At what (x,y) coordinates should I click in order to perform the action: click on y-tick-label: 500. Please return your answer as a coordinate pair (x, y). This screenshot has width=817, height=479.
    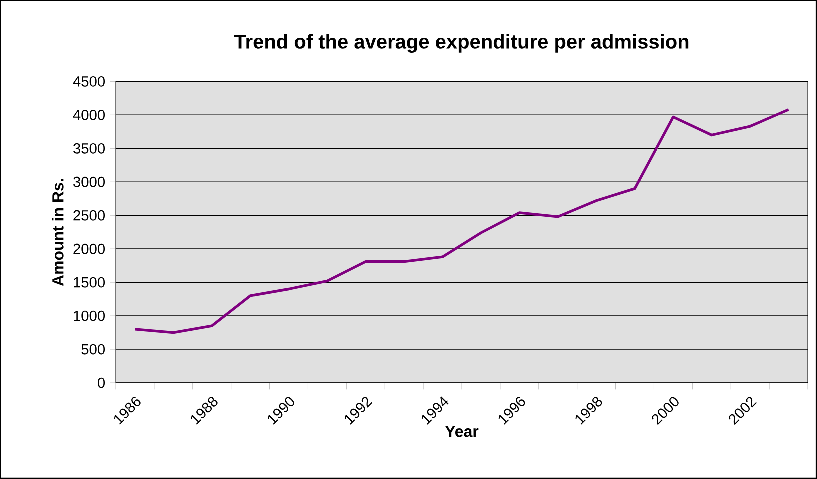
    Looking at the image, I should click on (94, 349).